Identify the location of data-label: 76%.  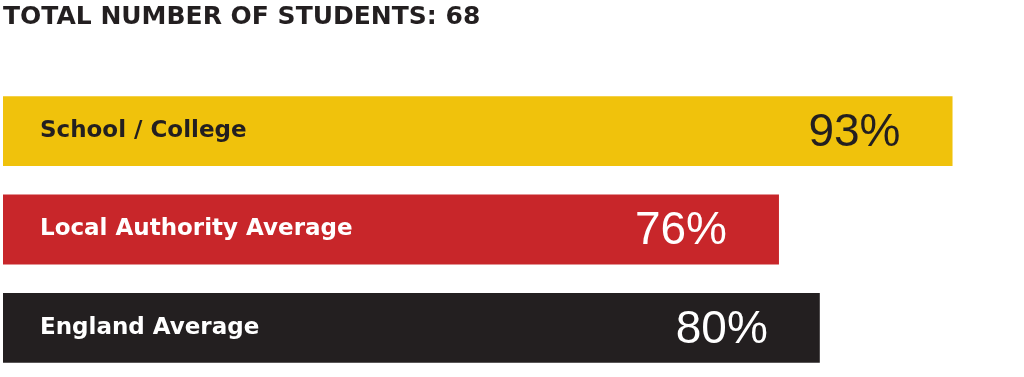
(680, 228).